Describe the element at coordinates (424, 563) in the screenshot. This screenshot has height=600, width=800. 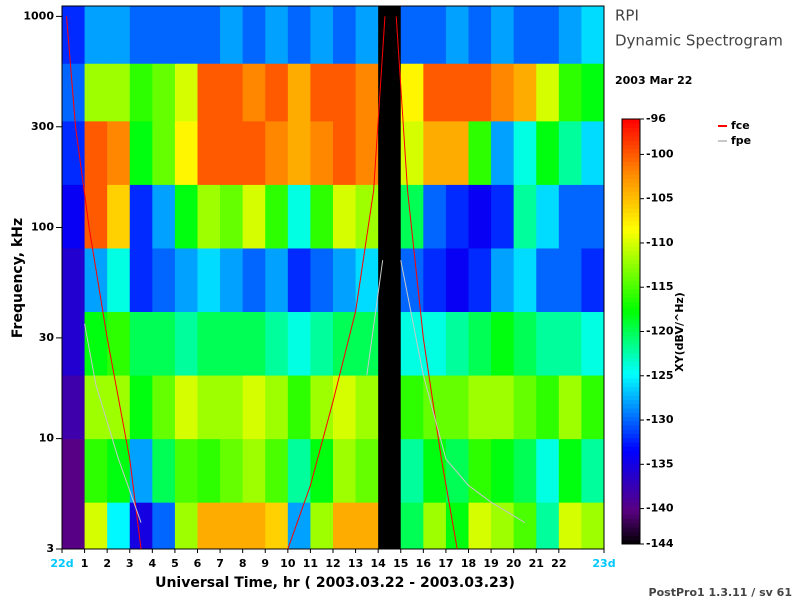
I see `x-tick-label: 16` at that location.